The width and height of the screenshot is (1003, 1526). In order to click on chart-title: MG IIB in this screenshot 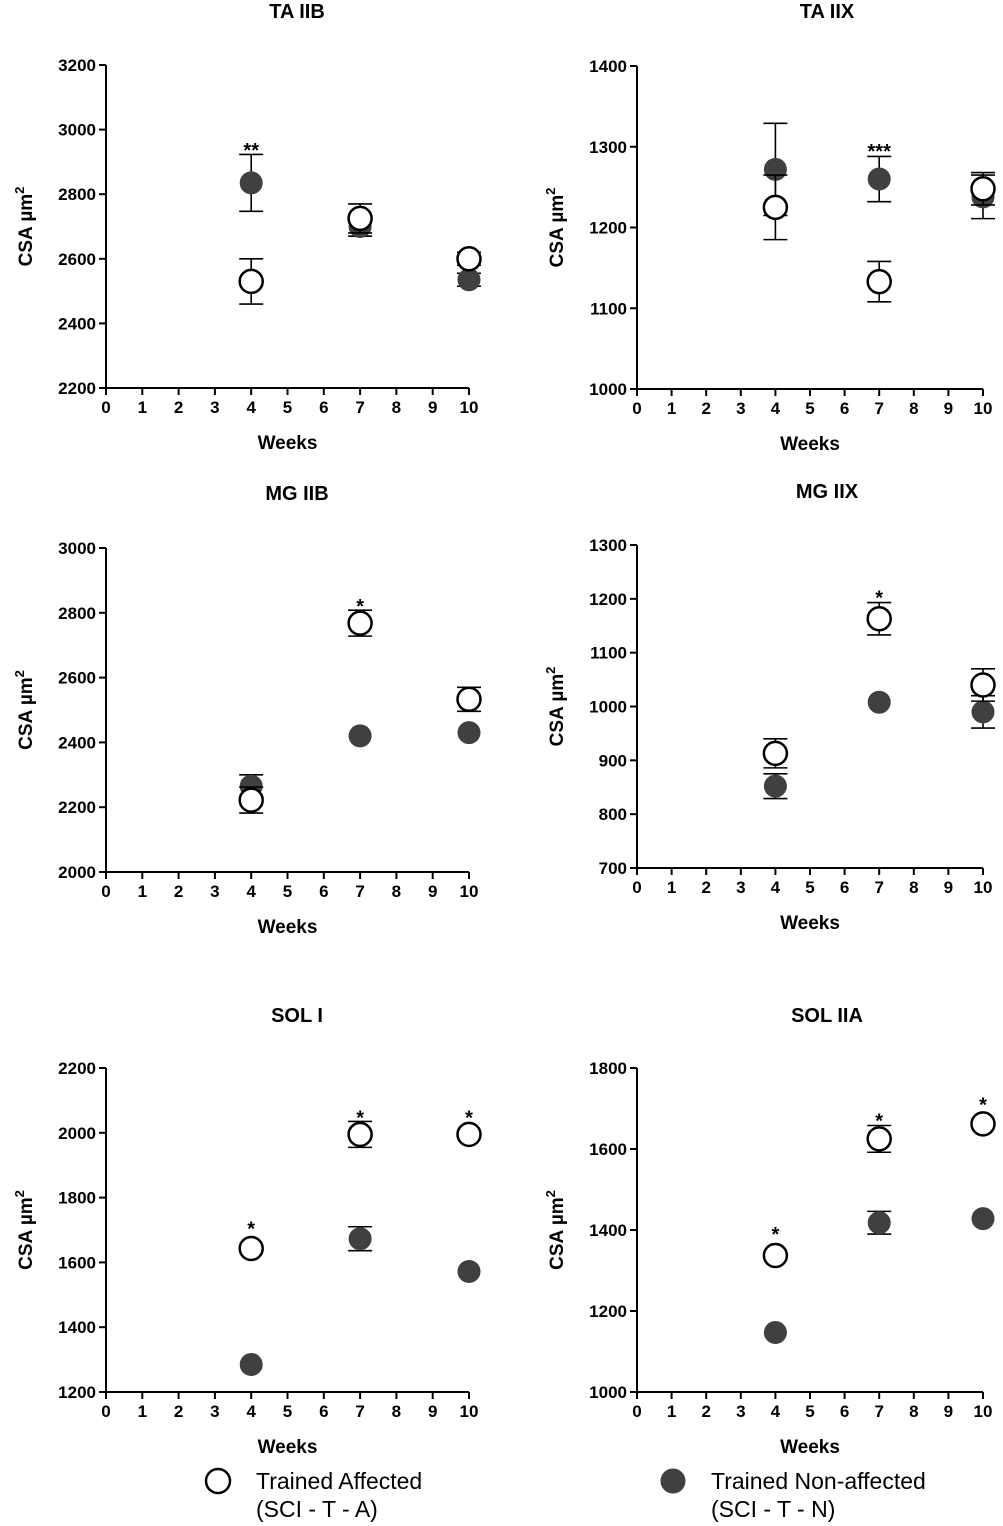, I will do `click(296, 494)`.